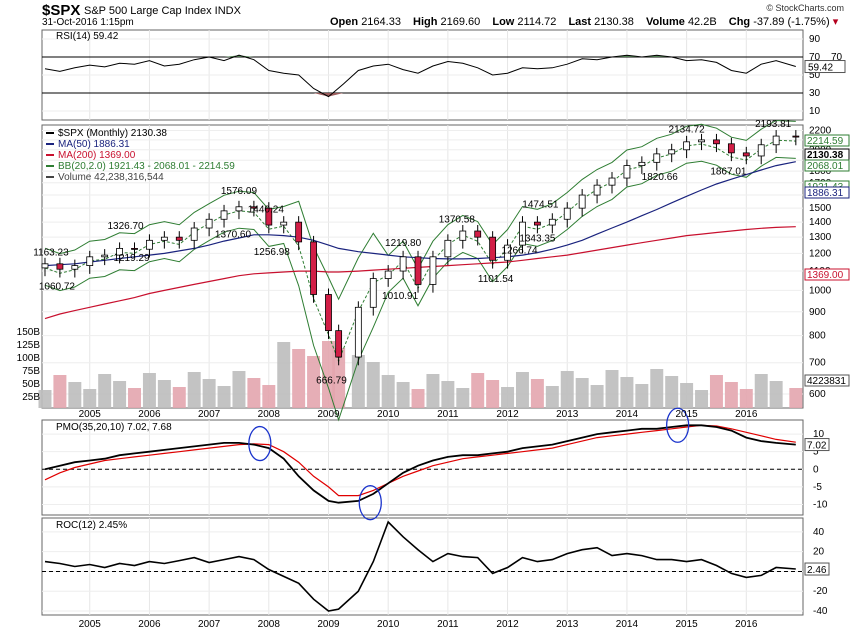 This screenshot has height=633, width=850. I want to click on price-tag-label: 1369.00, so click(825, 275).